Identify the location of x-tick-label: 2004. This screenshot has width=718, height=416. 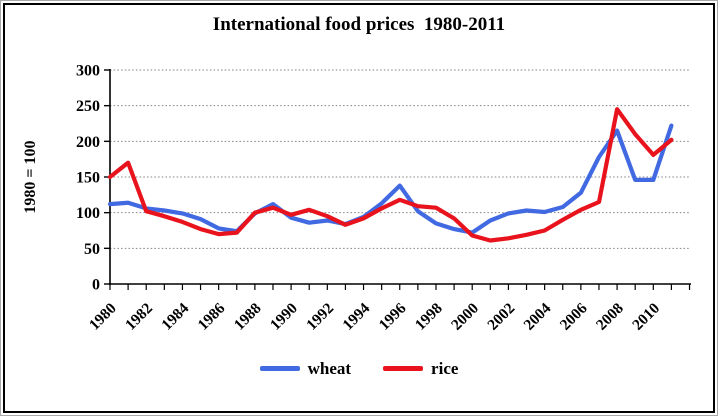
(538, 317).